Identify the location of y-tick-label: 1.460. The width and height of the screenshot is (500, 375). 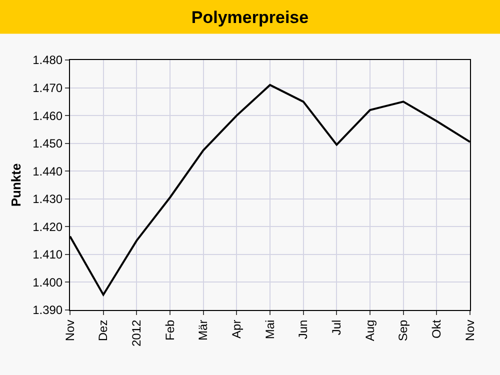
(47, 115).